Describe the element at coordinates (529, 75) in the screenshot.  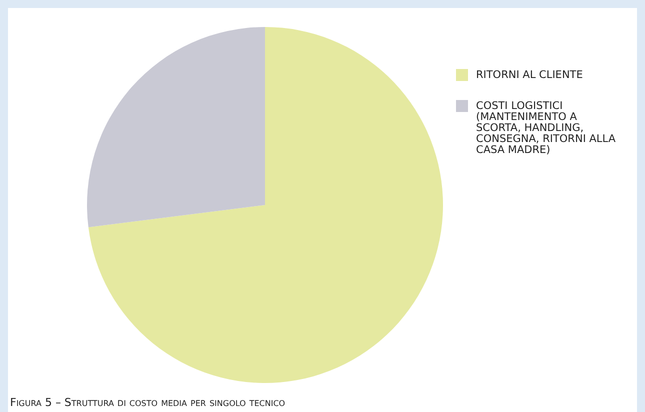
I see `legend-label: RITORNI AL CLIENTE` at that location.